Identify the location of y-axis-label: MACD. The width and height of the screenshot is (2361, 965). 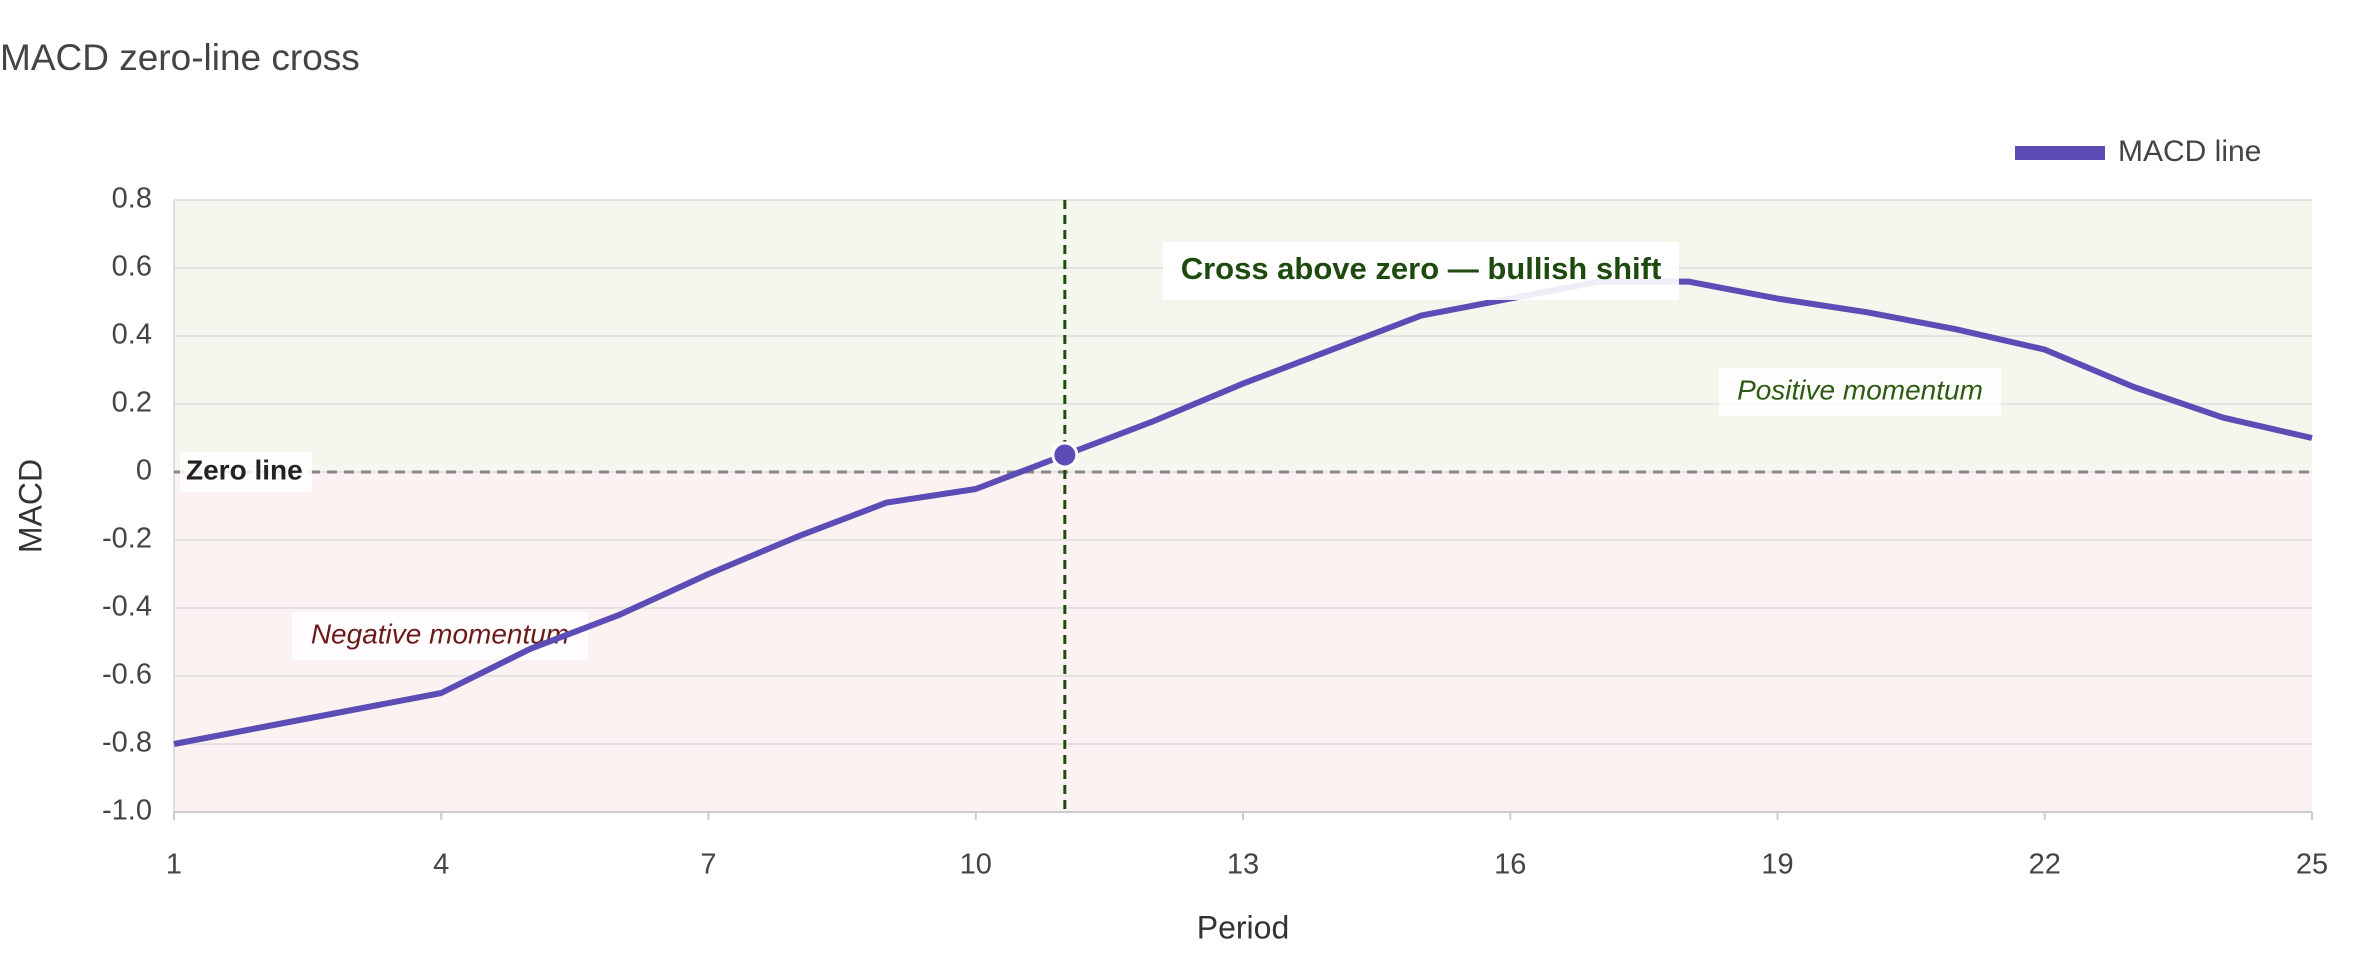
(30, 506).